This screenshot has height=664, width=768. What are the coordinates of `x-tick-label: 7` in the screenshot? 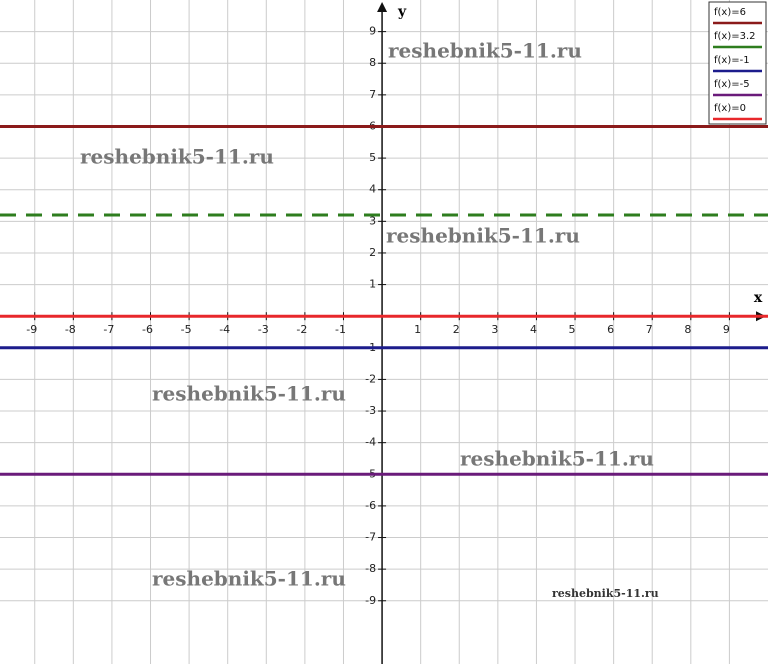 It's located at (649, 329).